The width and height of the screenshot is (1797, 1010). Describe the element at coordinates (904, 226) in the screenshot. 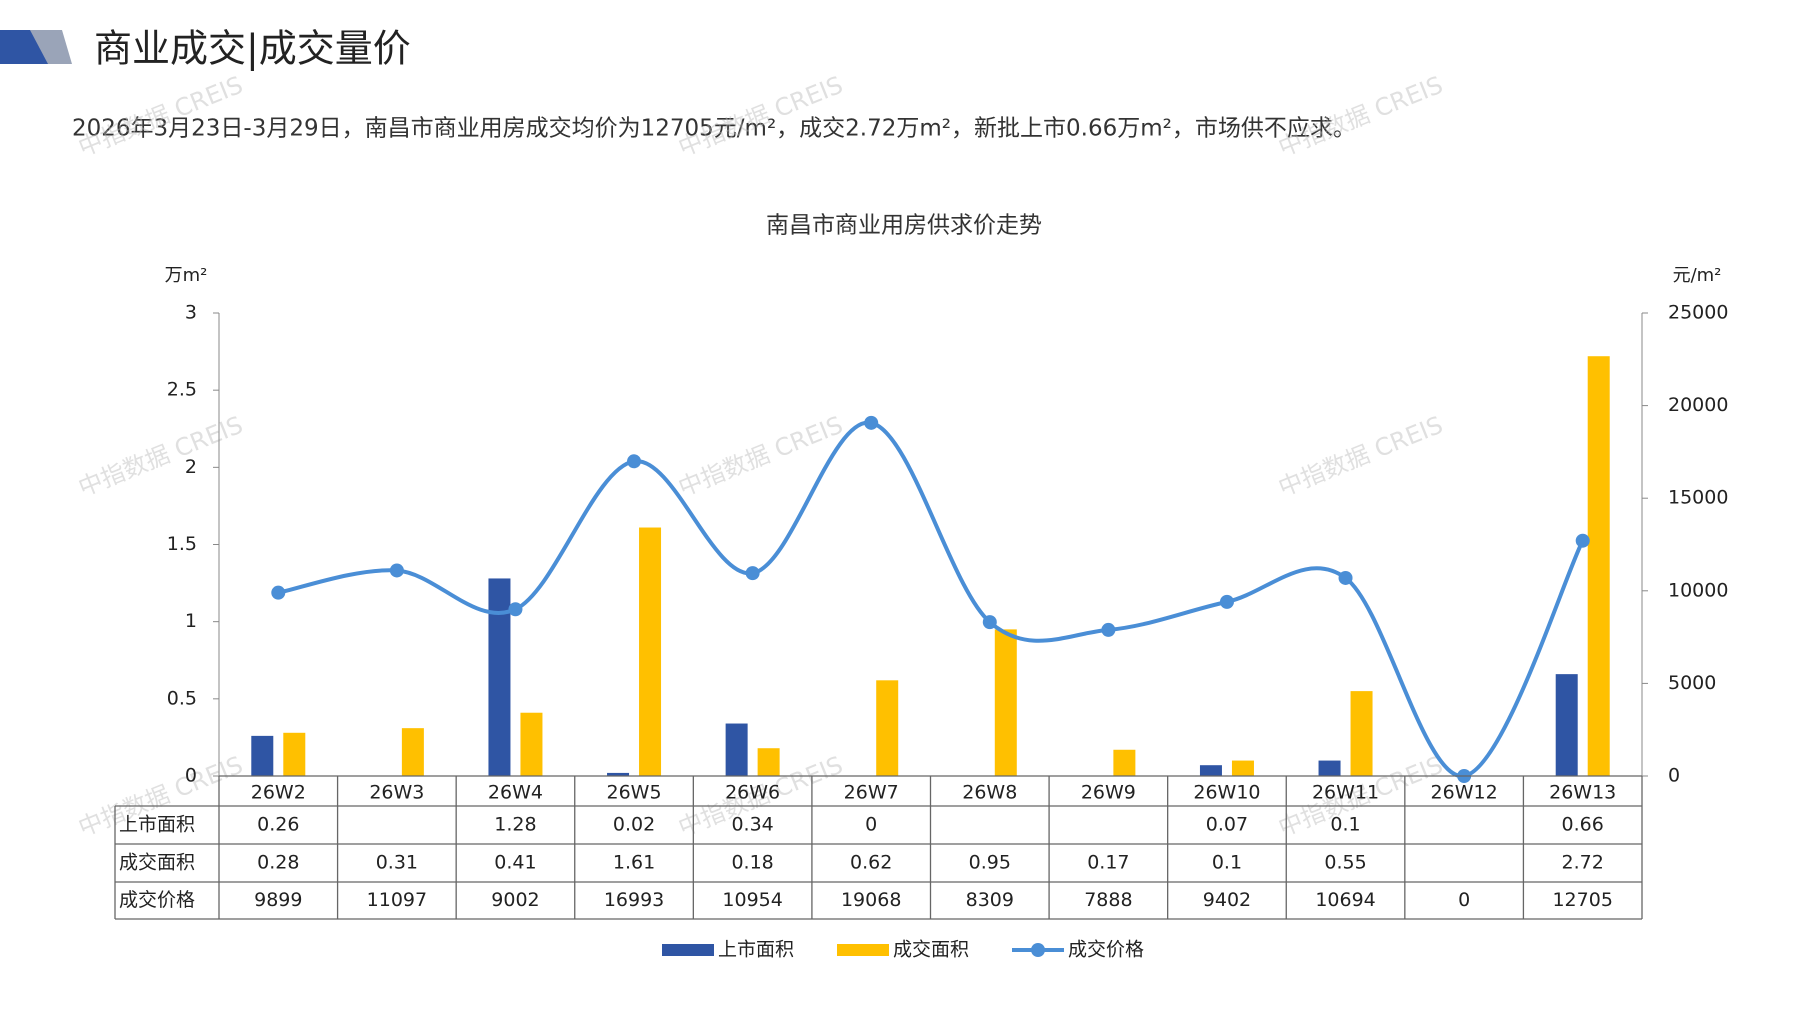

I see `chart-title: 南昌市商业用房供求价走势` at that location.